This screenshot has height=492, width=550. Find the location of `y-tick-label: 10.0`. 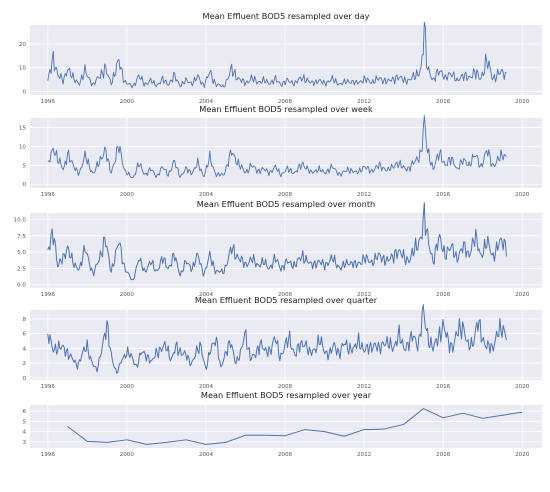

y-tick-label: 10.0 is located at coordinates (20, 221).